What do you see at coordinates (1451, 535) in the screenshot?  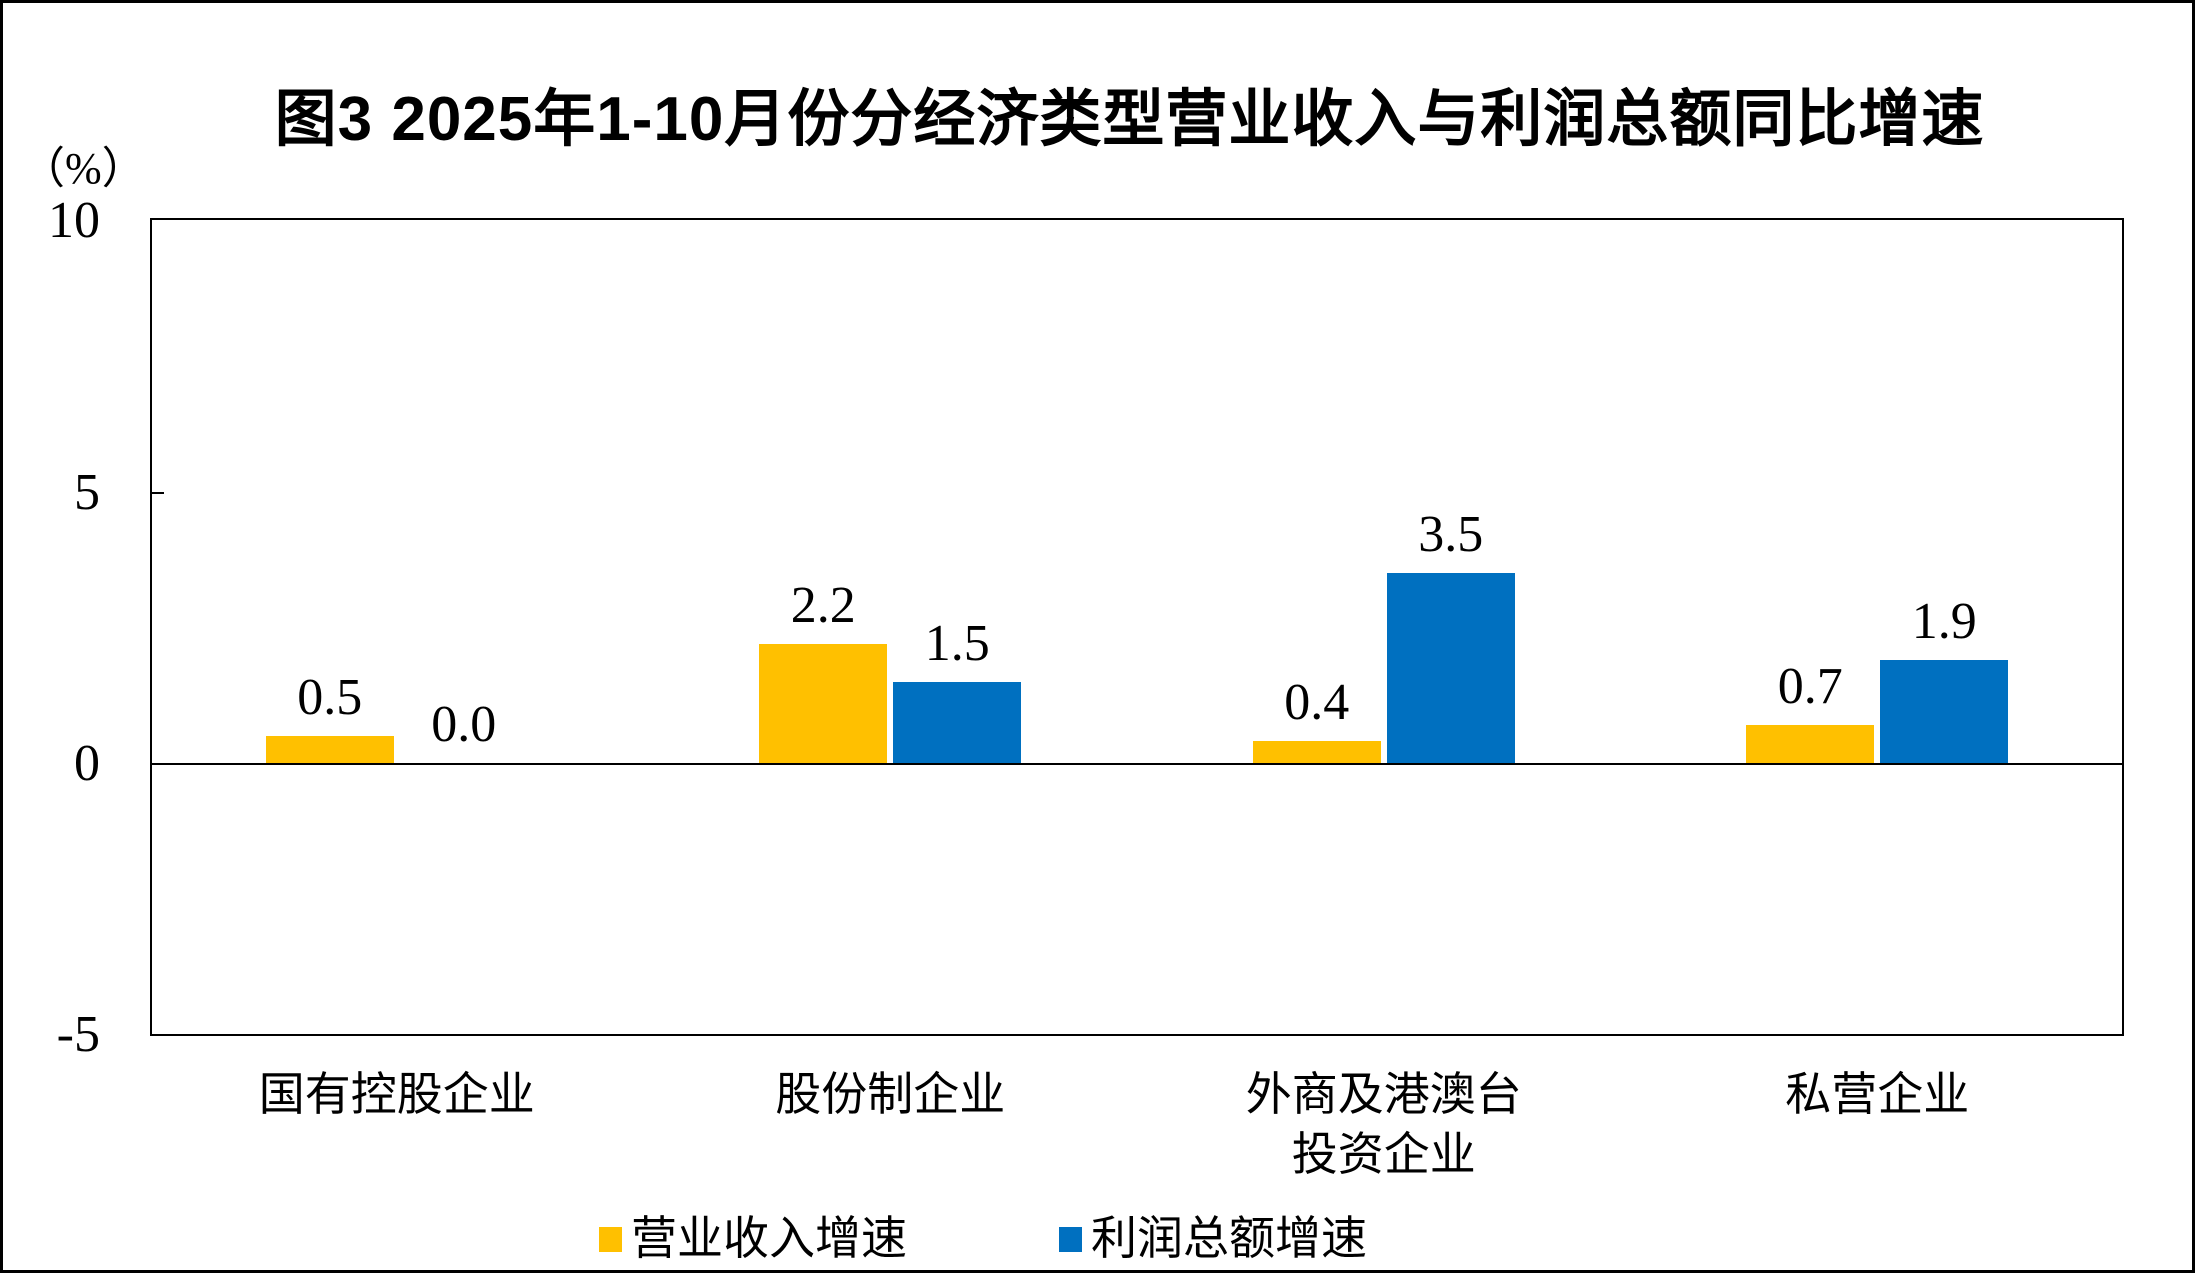 I see `total-profit-growth-value-label-2: 3.5` at bounding box center [1451, 535].